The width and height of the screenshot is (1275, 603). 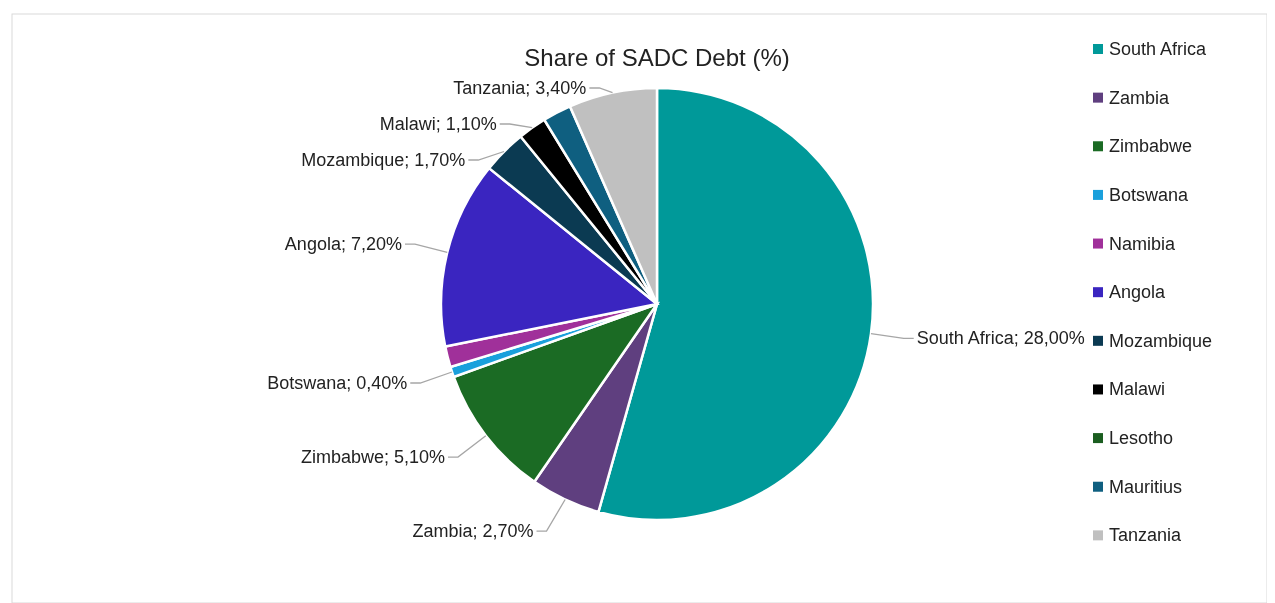 What do you see at coordinates (438, 124) in the screenshot?
I see `data-label: Malawi; 1,10%` at bounding box center [438, 124].